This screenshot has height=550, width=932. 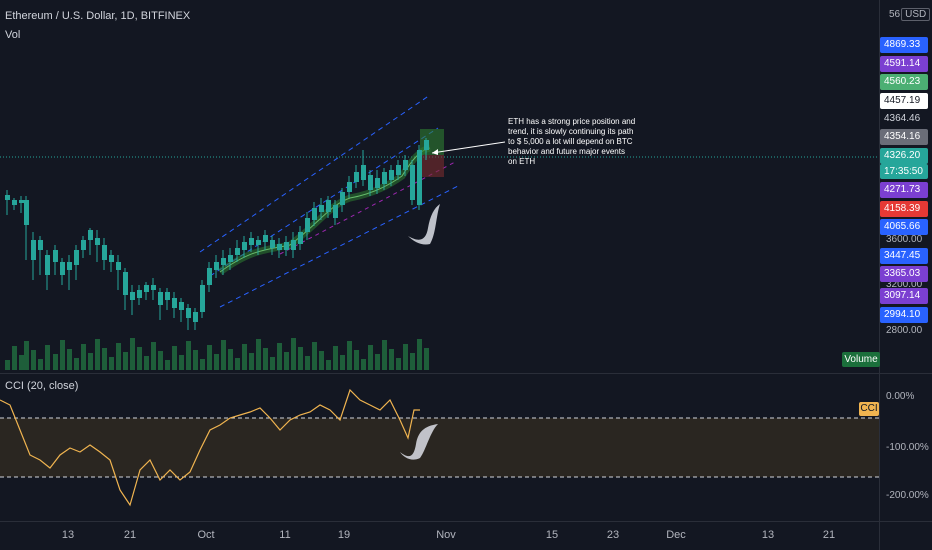 I want to click on time-axis-label: Nov, so click(x=446, y=535).